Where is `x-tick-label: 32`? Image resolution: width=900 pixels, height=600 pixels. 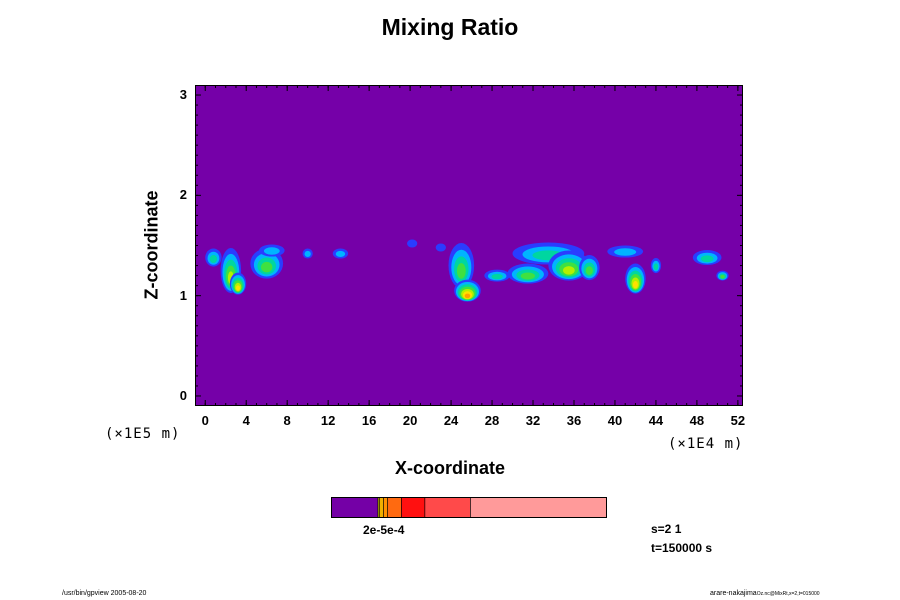 x-tick-label: 32 is located at coordinates (533, 420).